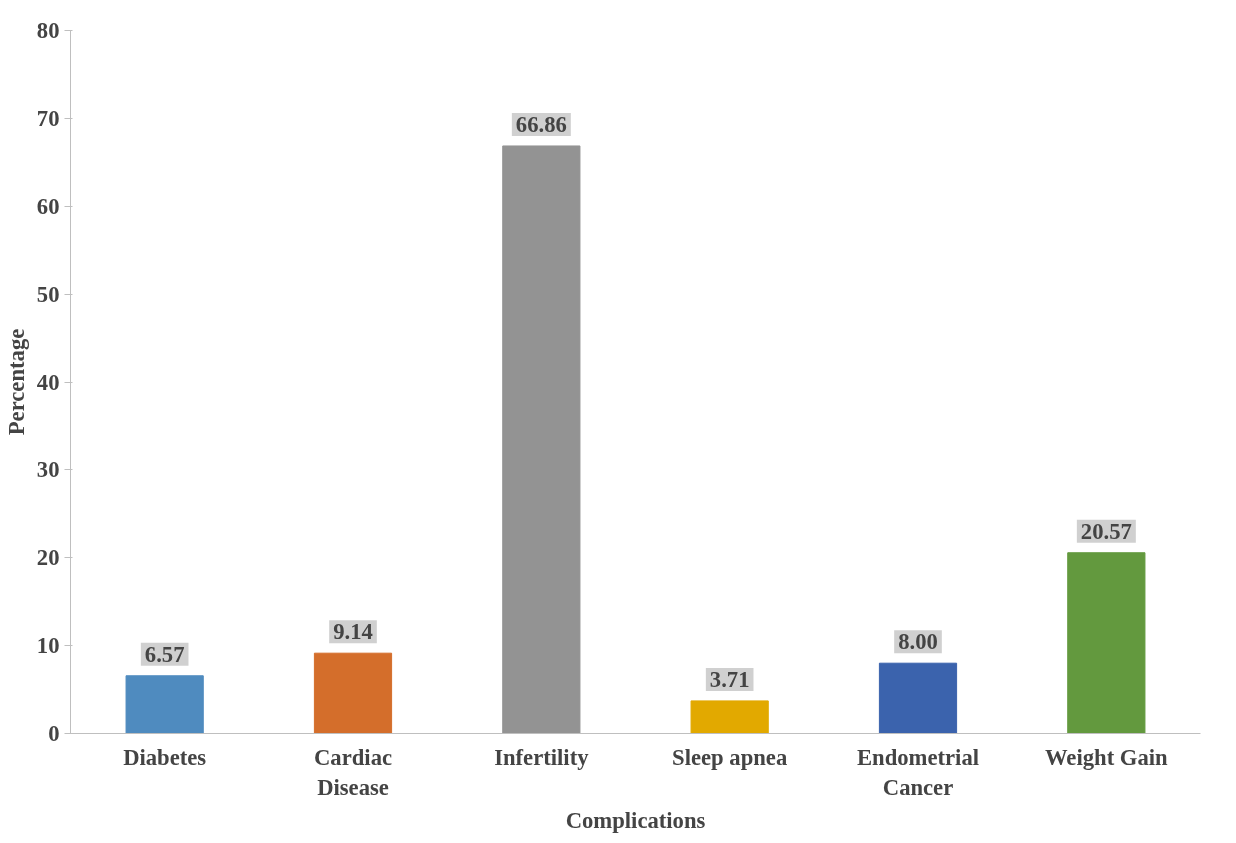 This screenshot has width=1236, height=843. Describe the element at coordinates (918, 642) in the screenshot. I see `data-label: 8.00` at that location.